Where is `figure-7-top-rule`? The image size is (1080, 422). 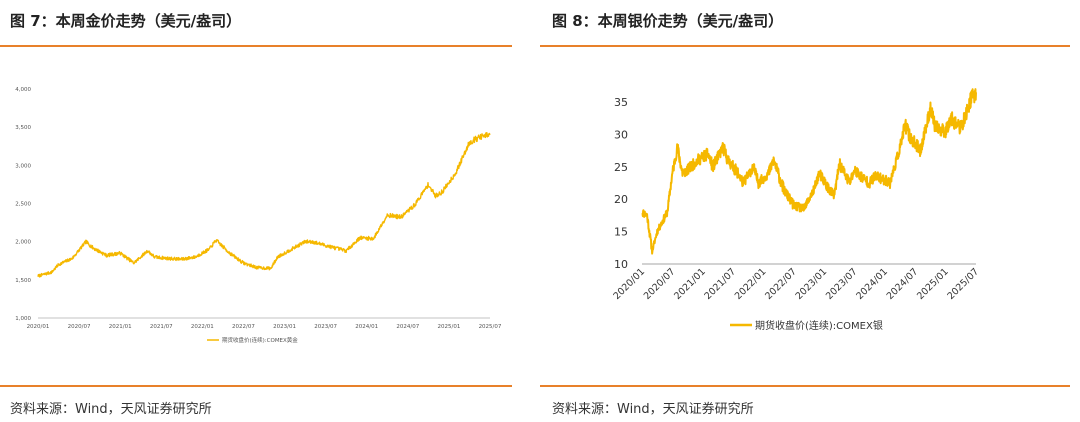 figure-7-top-rule is located at coordinates (256, 46).